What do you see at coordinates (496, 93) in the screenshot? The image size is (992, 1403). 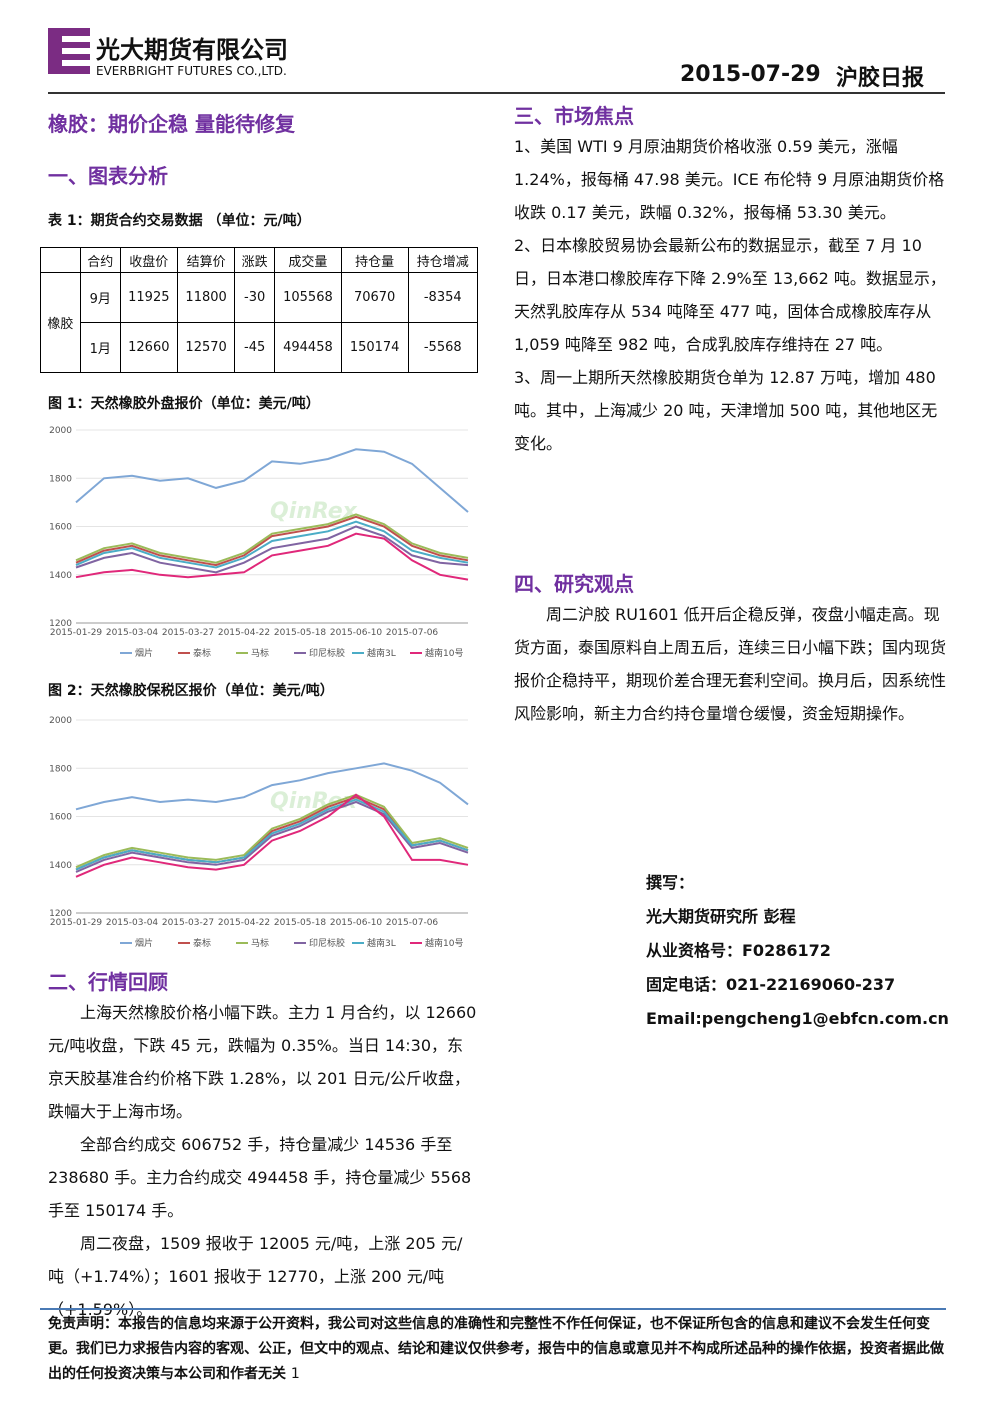 I see `header-rule` at bounding box center [496, 93].